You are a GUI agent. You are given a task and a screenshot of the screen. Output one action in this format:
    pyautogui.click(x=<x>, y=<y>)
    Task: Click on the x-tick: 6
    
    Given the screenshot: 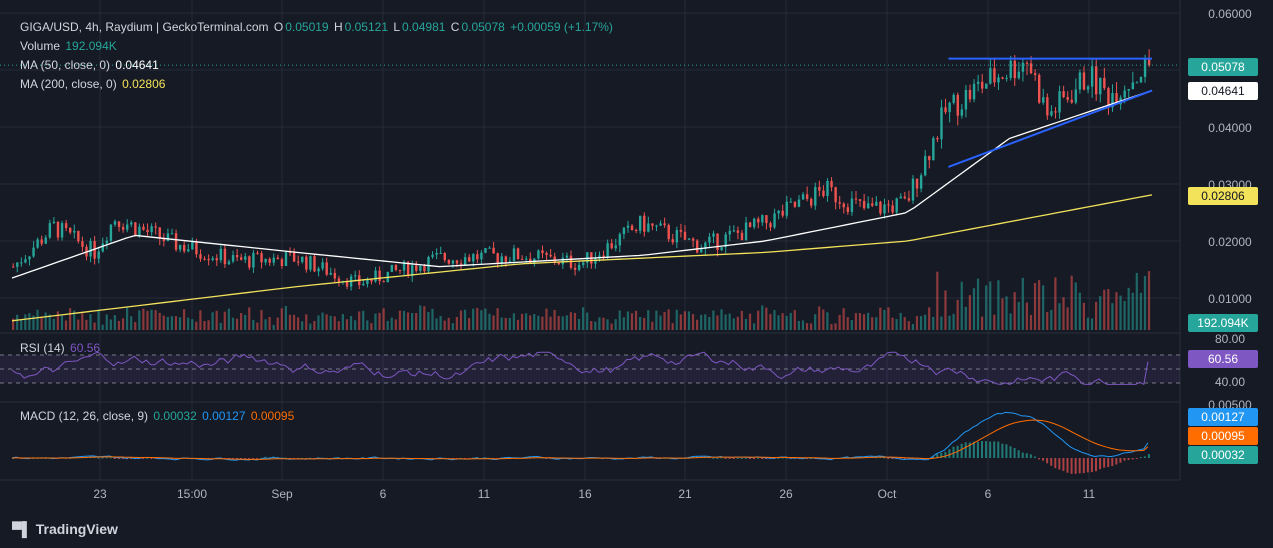 What is the action you would take?
    pyautogui.click(x=383, y=494)
    